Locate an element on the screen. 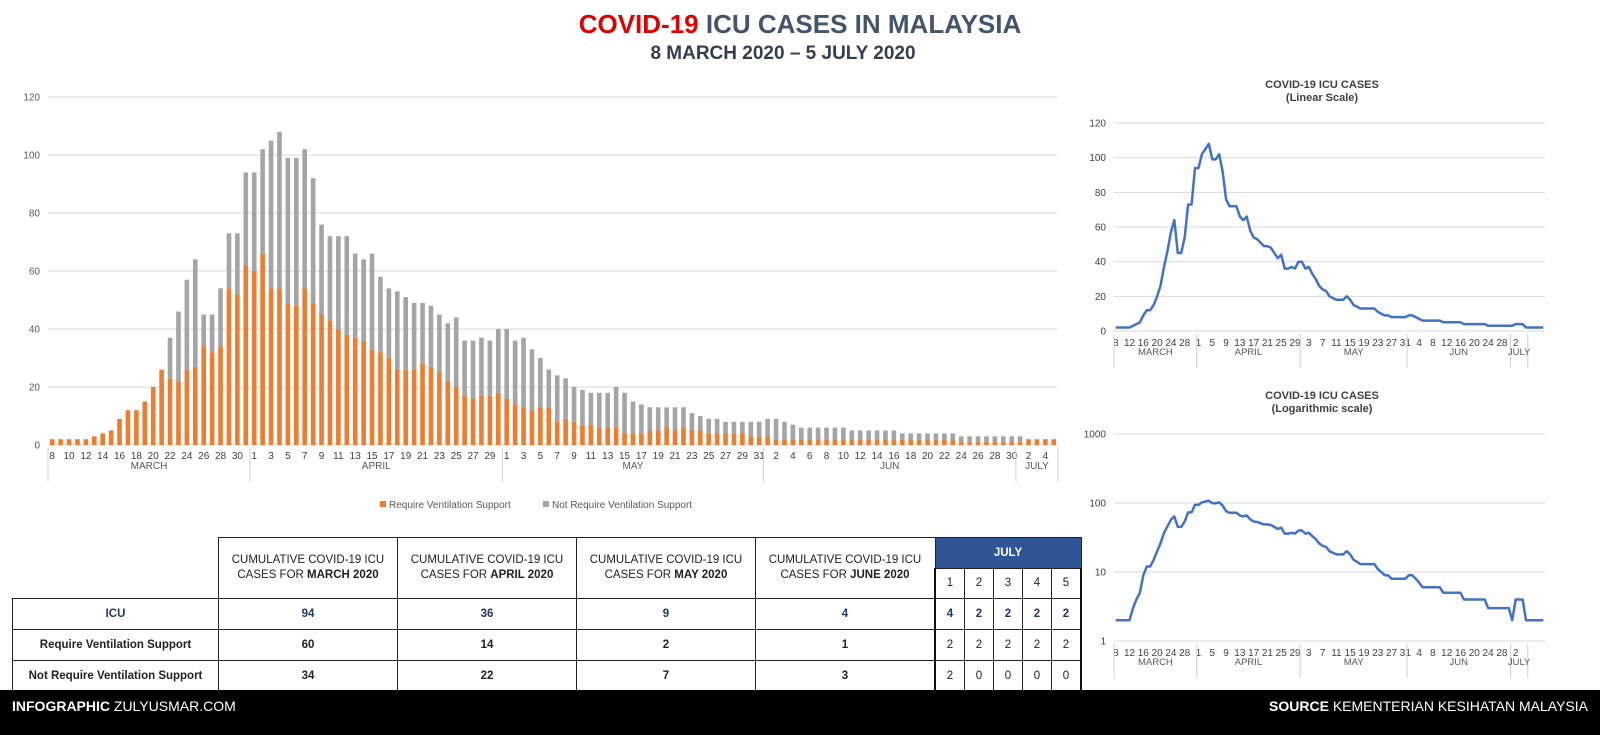  x-tick-label: 29 is located at coordinates (1295, 343).